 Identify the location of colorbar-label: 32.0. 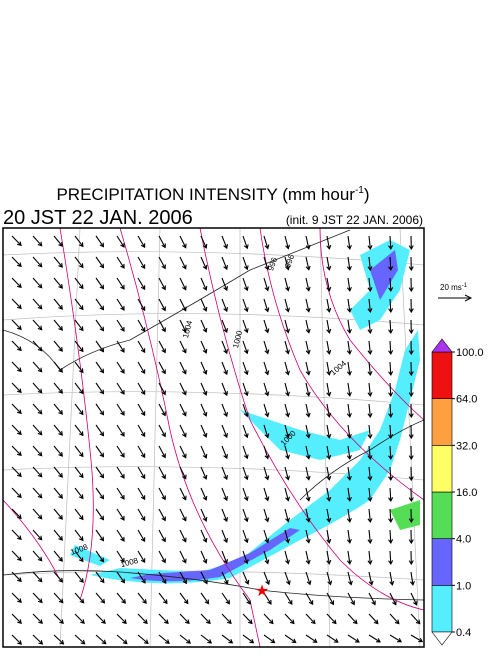
(466, 446).